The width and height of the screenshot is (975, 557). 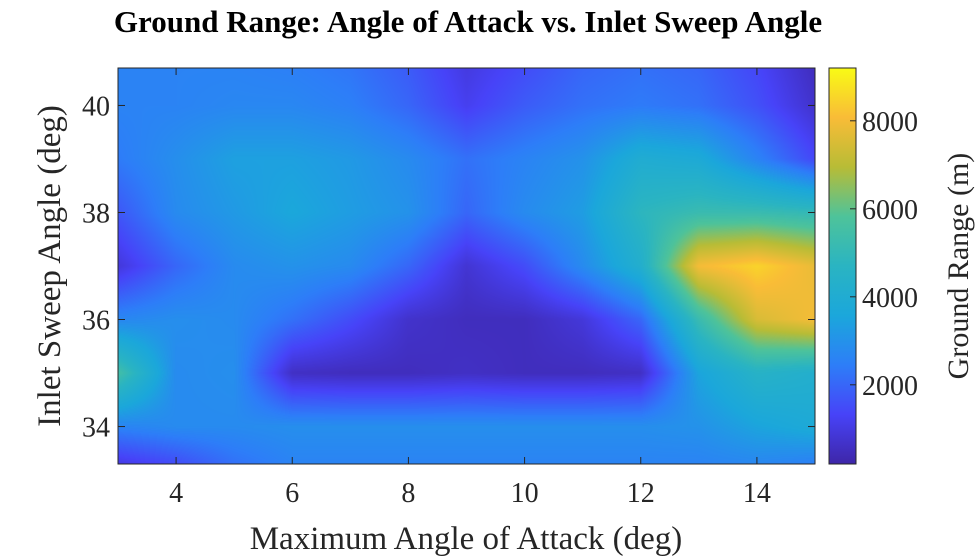 I want to click on x-tick-label: 10, so click(x=525, y=493).